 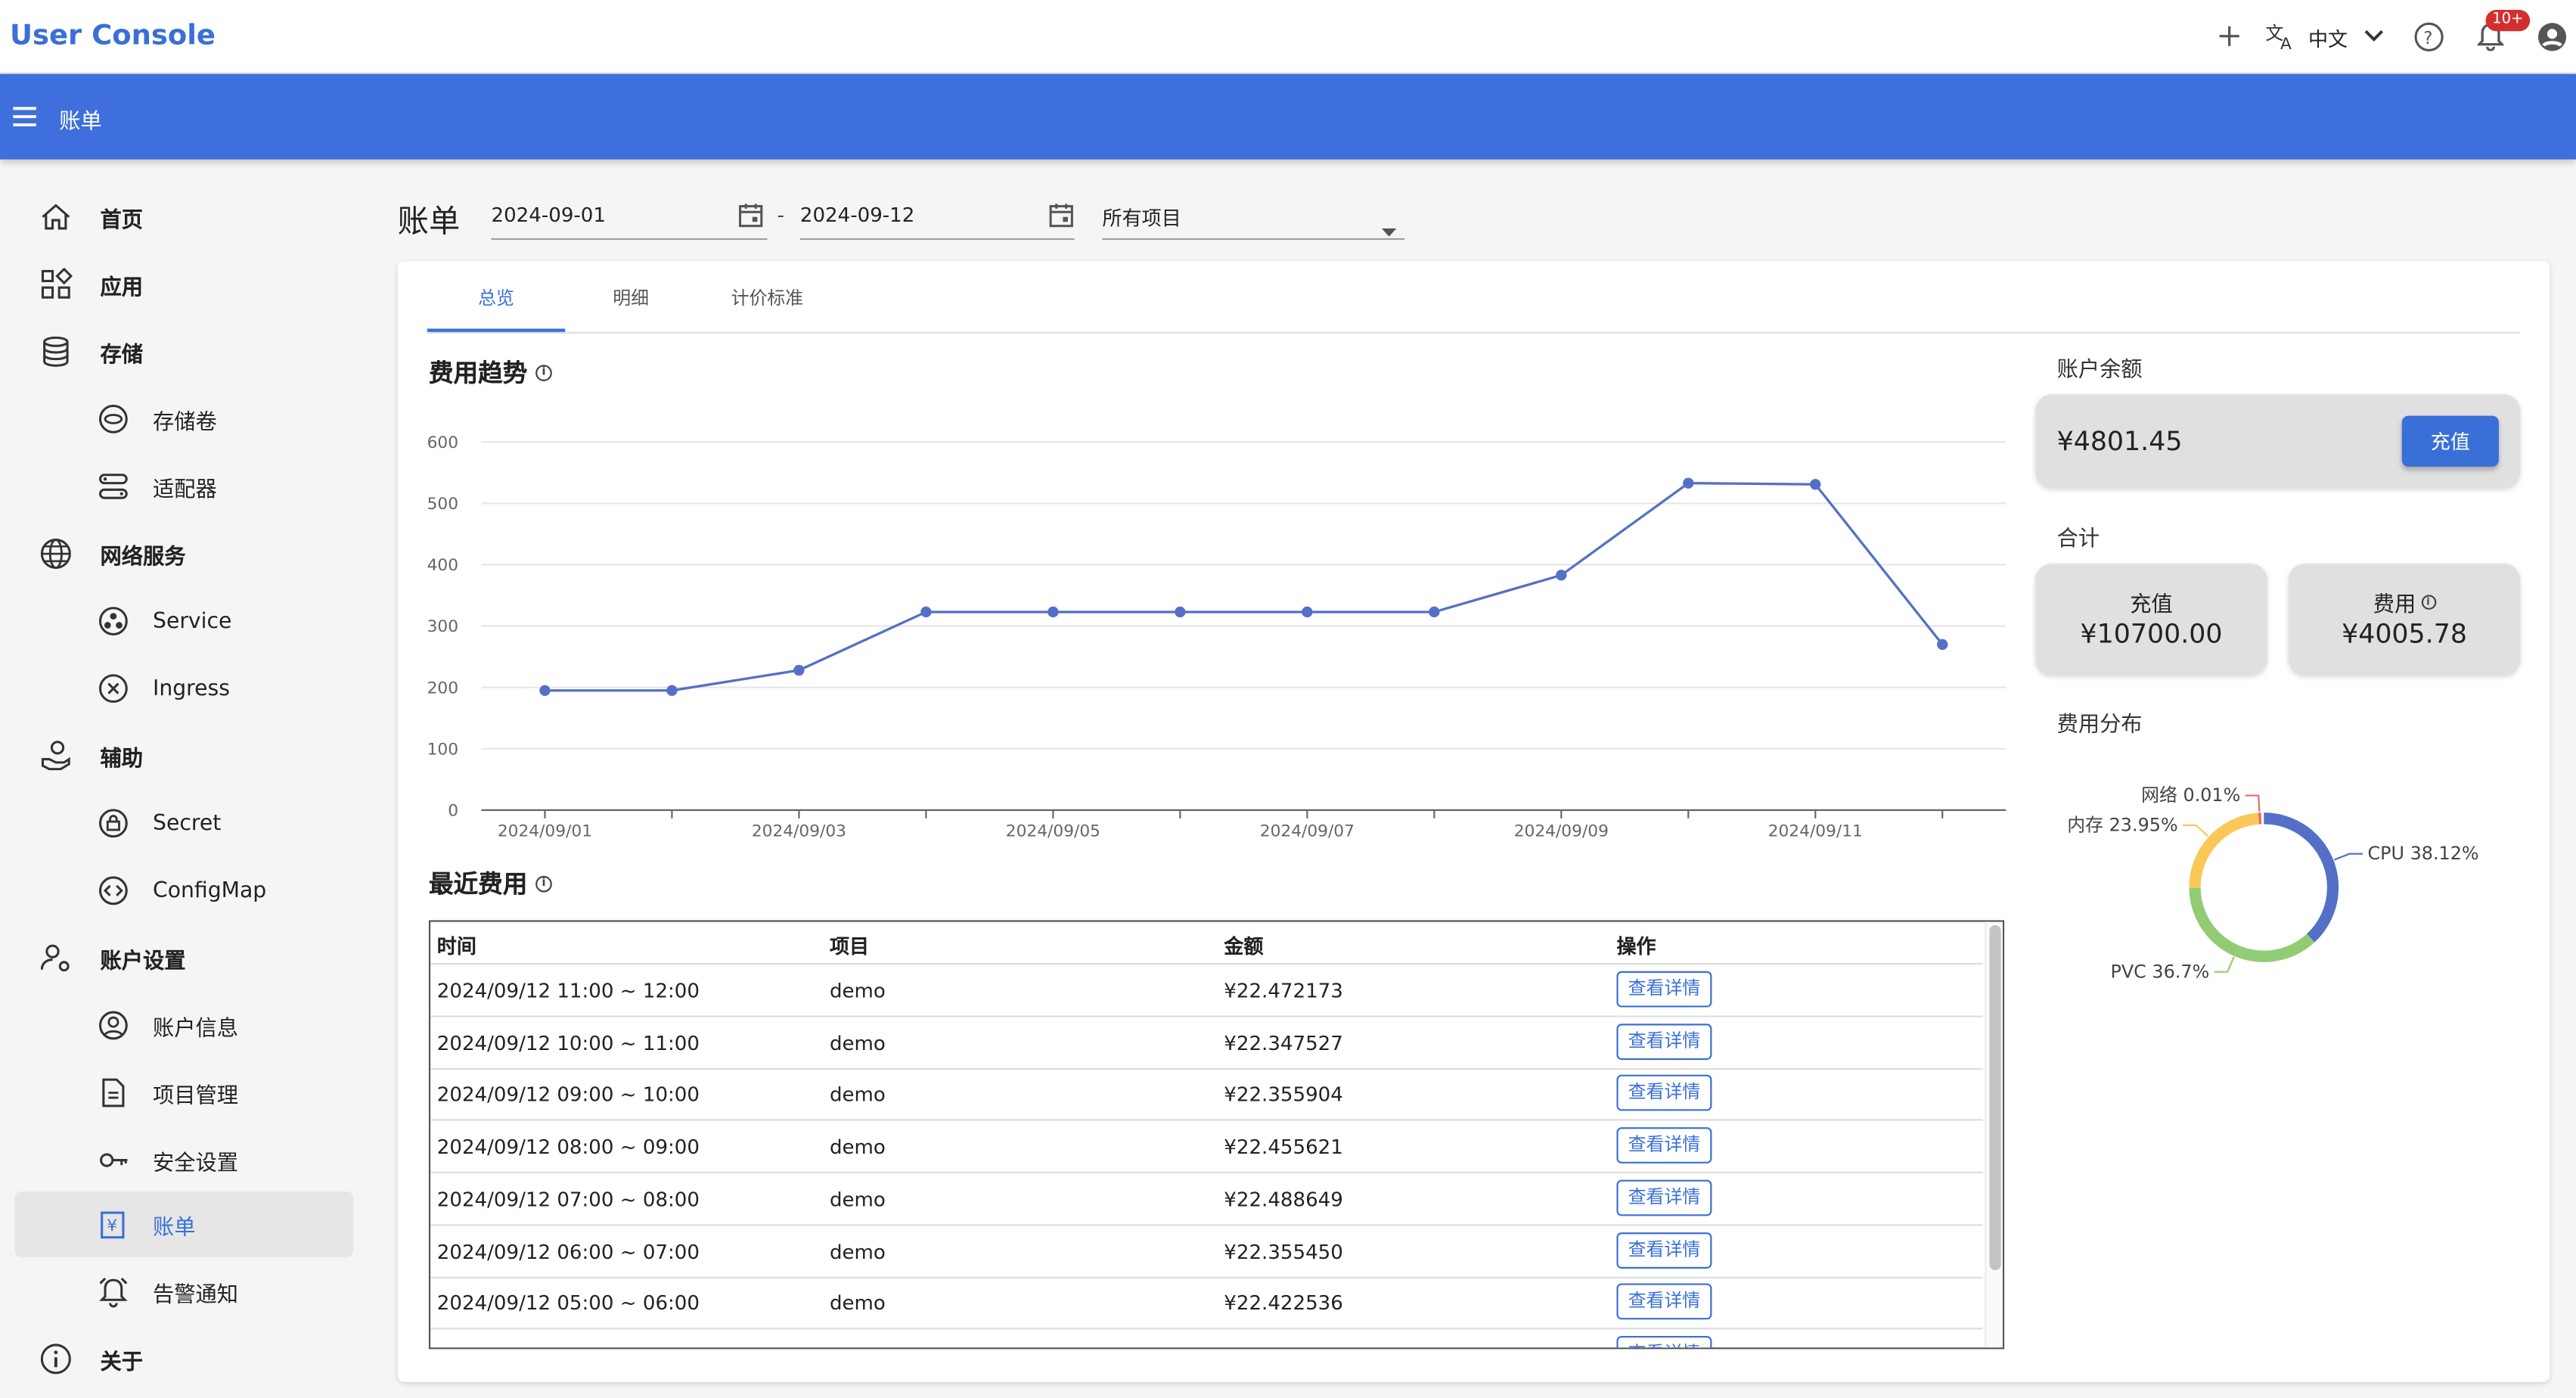 What do you see at coordinates (490, 883) in the screenshot?
I see `recent-section-title: 最近费用 i` at bounding box center [490, 883].